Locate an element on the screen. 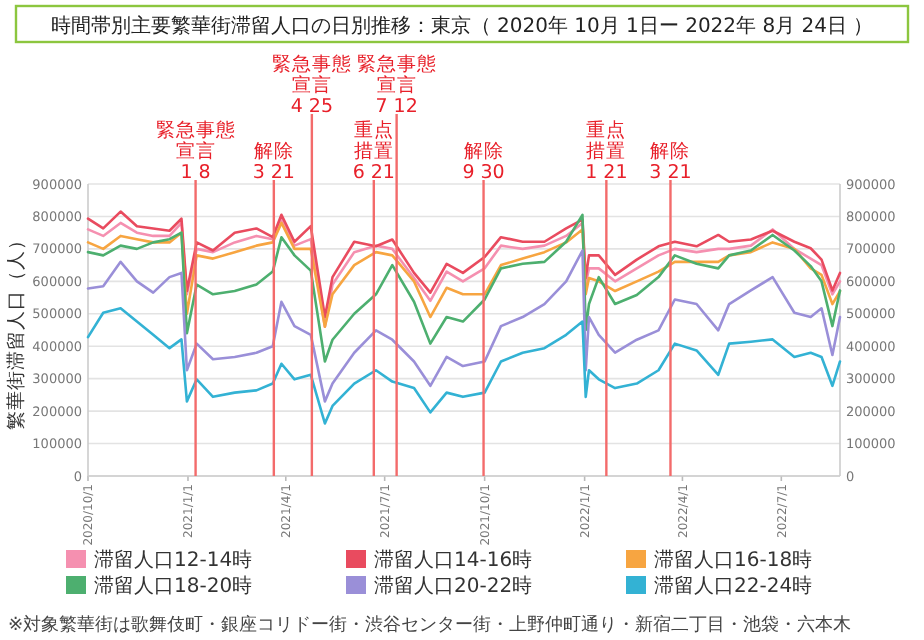 Image resolution: width=924 pixels, height=640 pixels. chart-title: 時間帯別主要繁華街滞留人口の日別推移：東京（ 2020年 10月 1日ー 2022年 8月 24日 ） is located at coordinates (462, 26).